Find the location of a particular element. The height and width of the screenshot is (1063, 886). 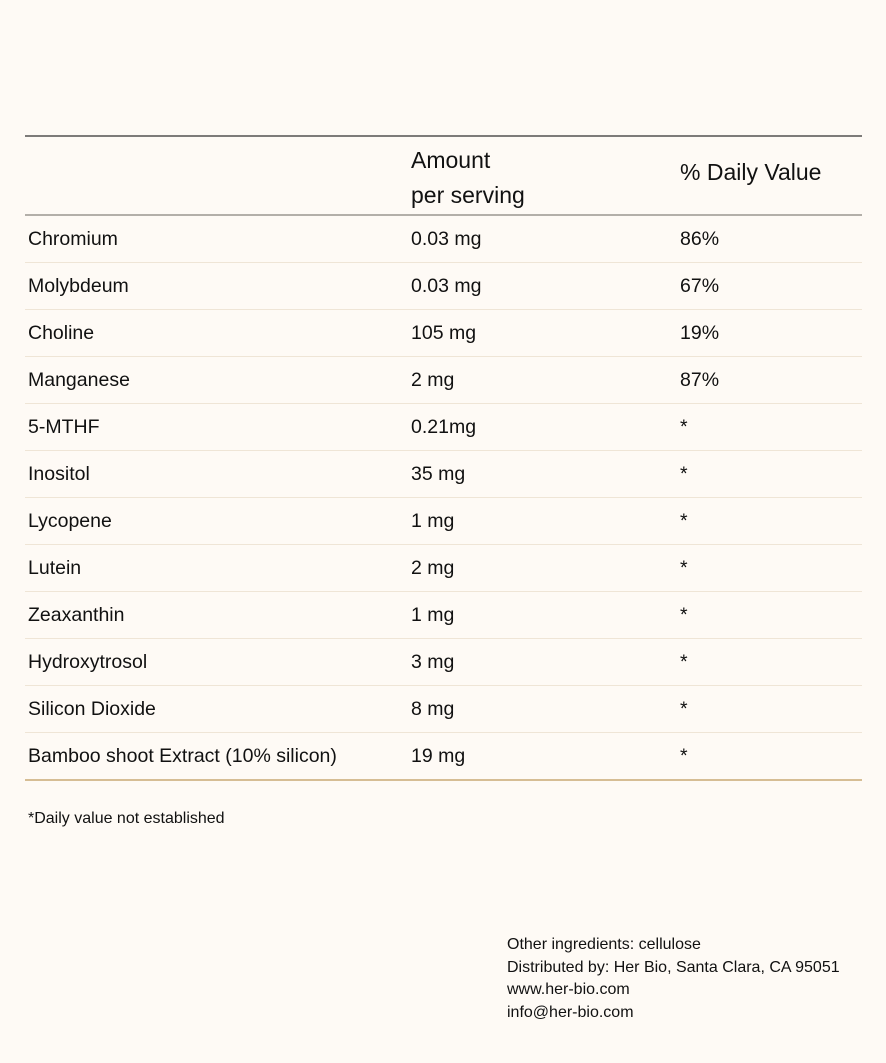

nutrient-name: 5-MTHF is located at coordinates (64, 427).